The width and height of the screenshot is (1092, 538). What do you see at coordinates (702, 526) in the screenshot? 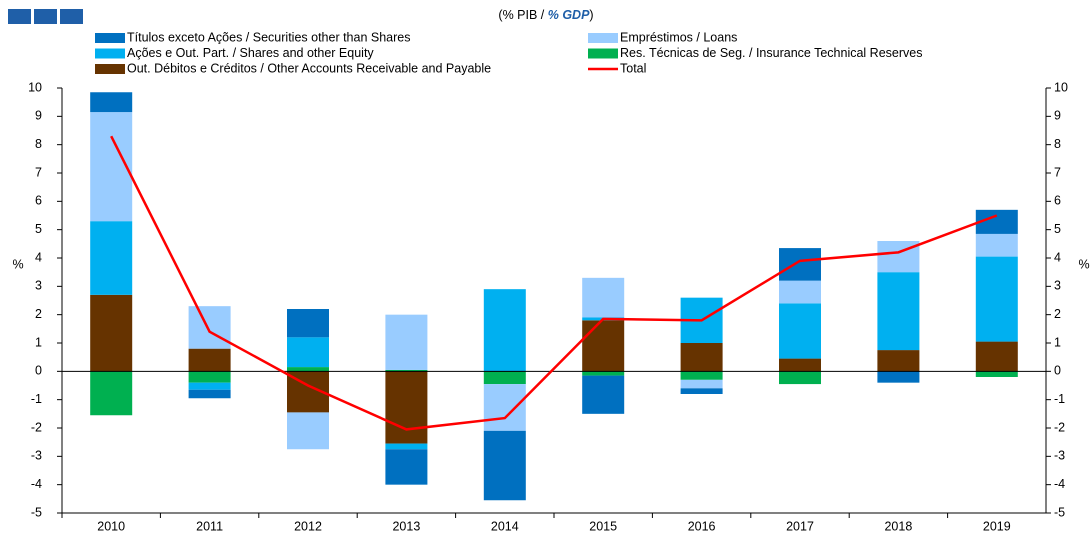
I see `x-tick-label: 2016` at bounding box center [702, 526].